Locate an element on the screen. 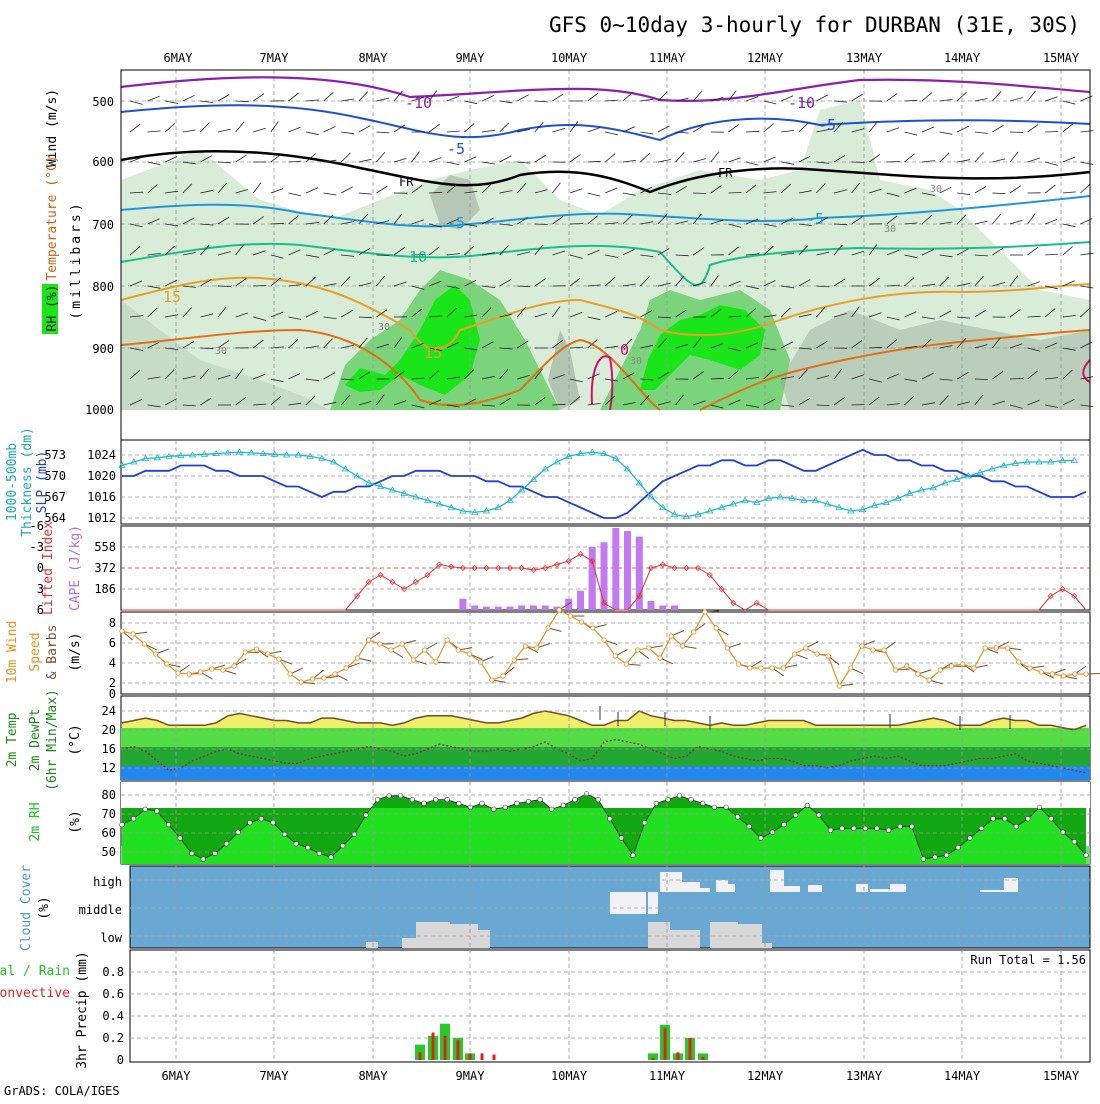 The image size is (1100, 1104). tick-label: 0.4 is located at coordinates (113, 1016).